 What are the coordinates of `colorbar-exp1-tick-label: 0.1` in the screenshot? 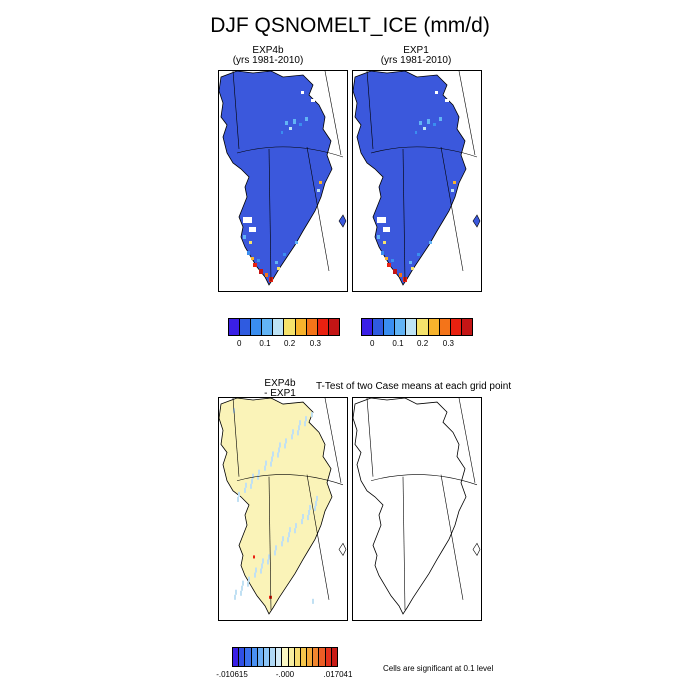 It's located at (398, 343).